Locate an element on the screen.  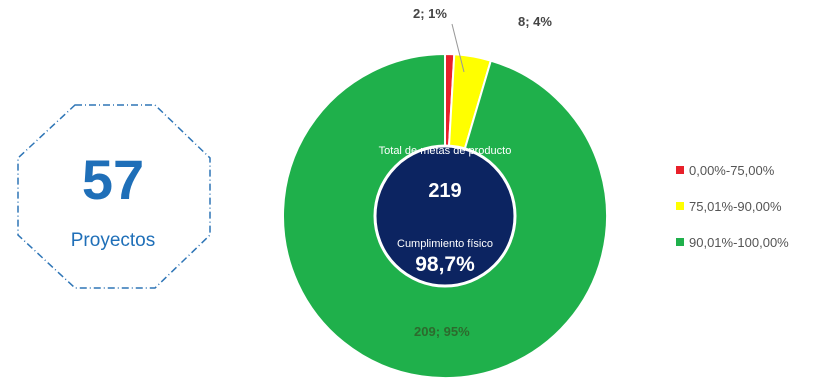
center-subtitle: Cumplimiento físico is located at coordinates (445, 244).